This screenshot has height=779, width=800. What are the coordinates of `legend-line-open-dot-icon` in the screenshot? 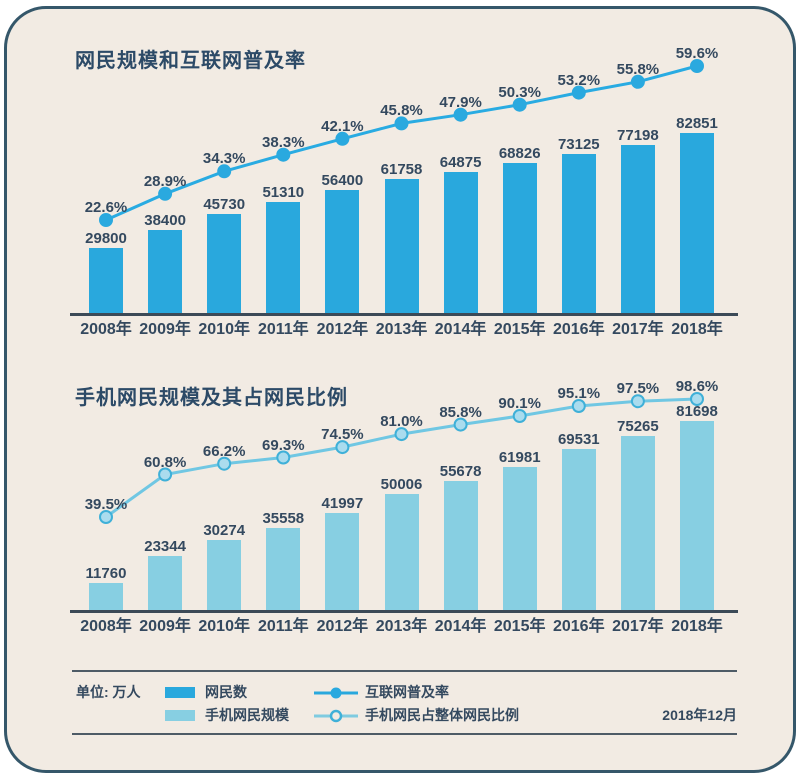 It's located at (336, 716).